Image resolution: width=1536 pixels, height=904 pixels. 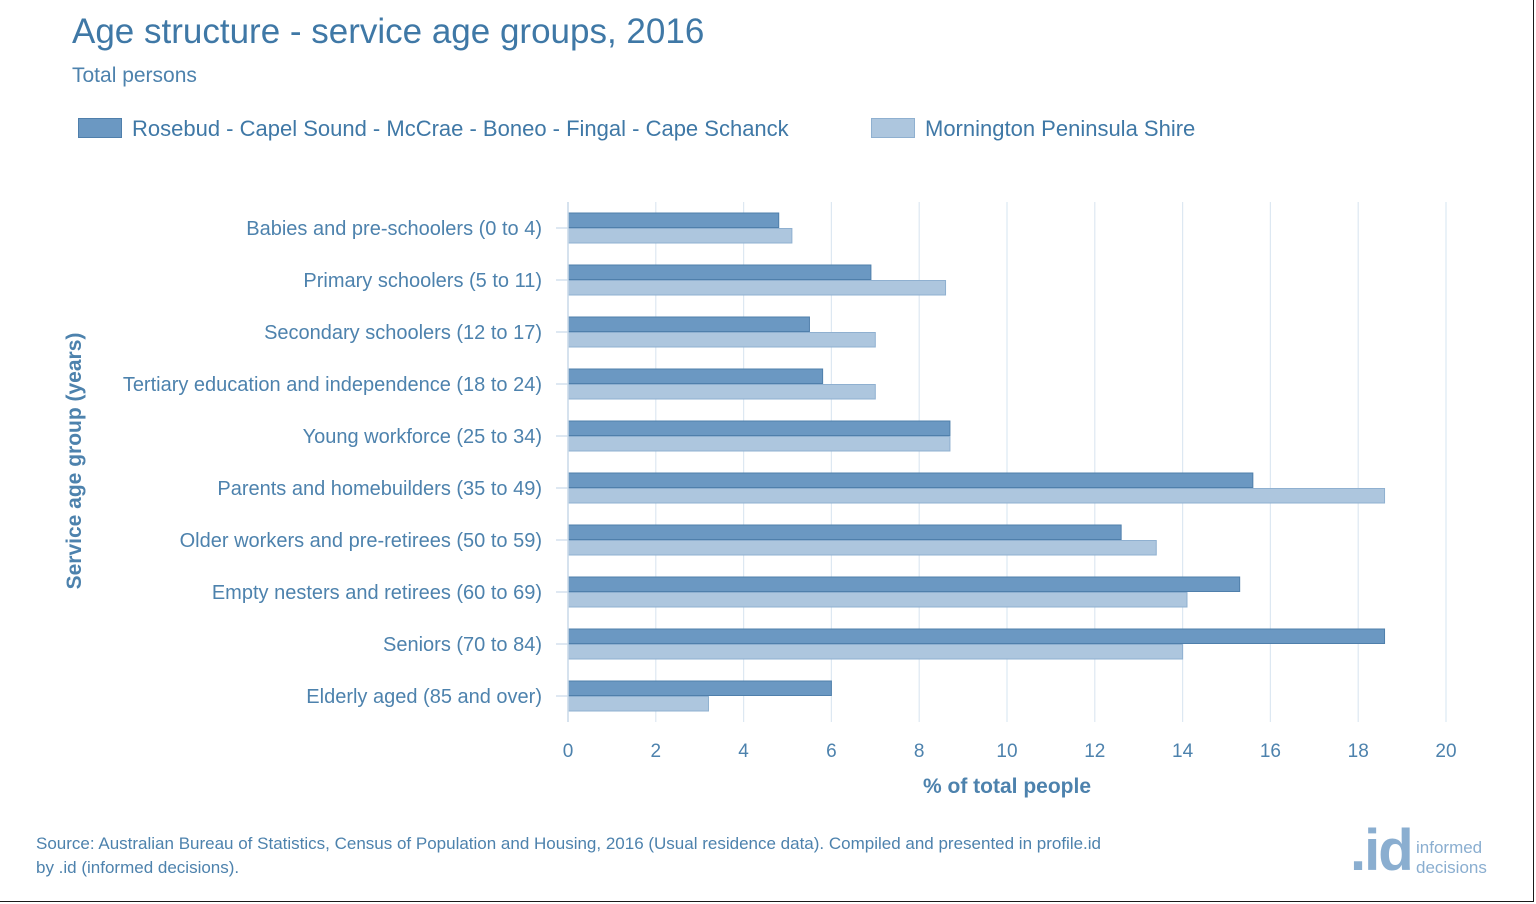 I want to click on x-tick-label-18: 18, so click(x=1358, y=751).